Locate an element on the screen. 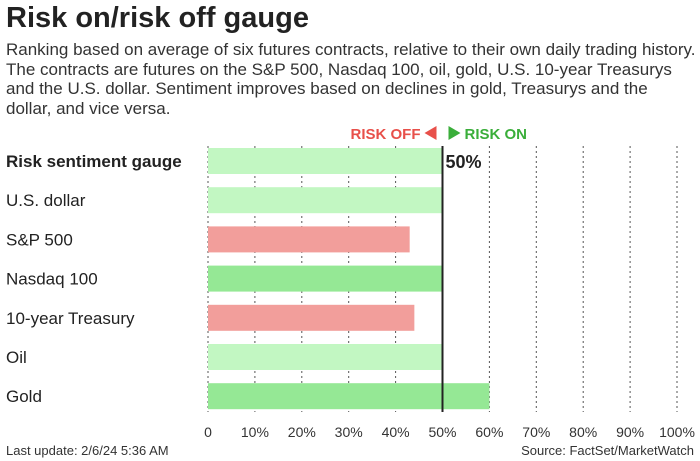  x-tick-label: 80% is located at coordinates (583, 432).